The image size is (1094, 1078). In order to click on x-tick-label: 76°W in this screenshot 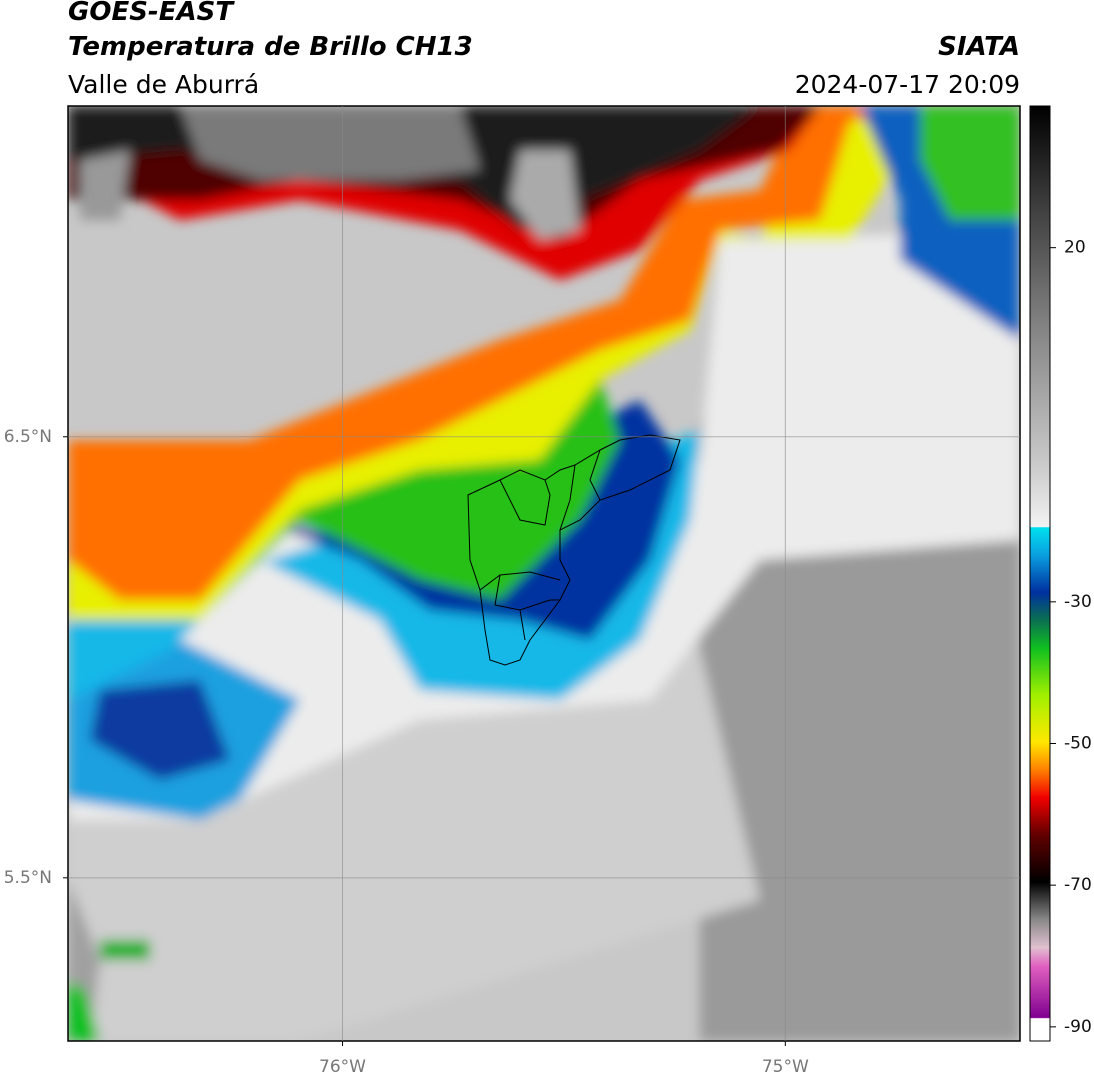, I will do `click(342, 1067)`.